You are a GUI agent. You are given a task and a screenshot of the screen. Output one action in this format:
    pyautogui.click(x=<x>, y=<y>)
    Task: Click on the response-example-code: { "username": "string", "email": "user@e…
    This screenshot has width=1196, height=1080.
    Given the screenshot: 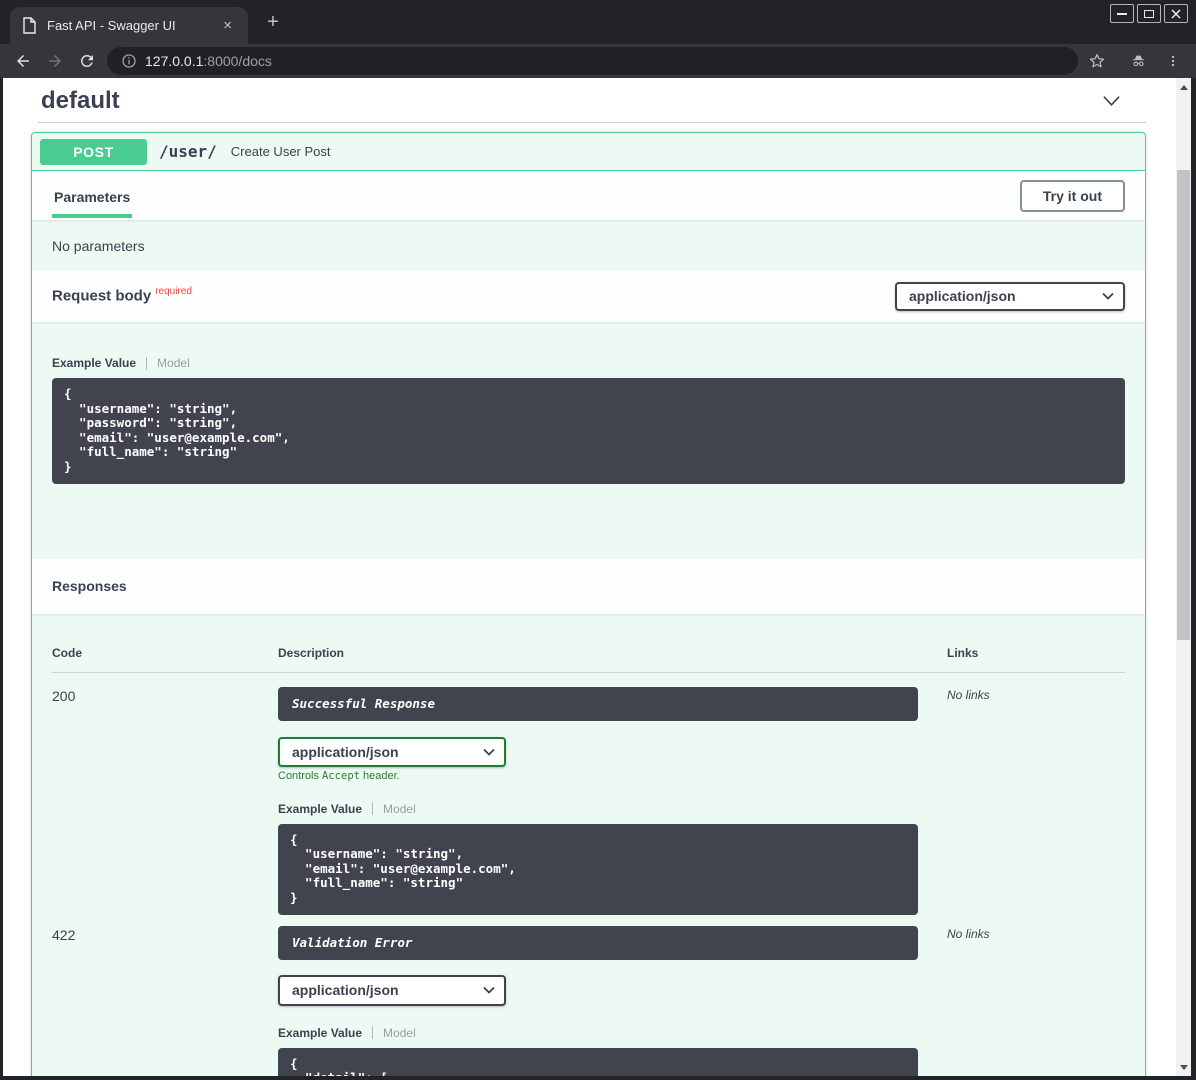 What is the action you would take?
    pyautogui.click(x=598, y=869)
    